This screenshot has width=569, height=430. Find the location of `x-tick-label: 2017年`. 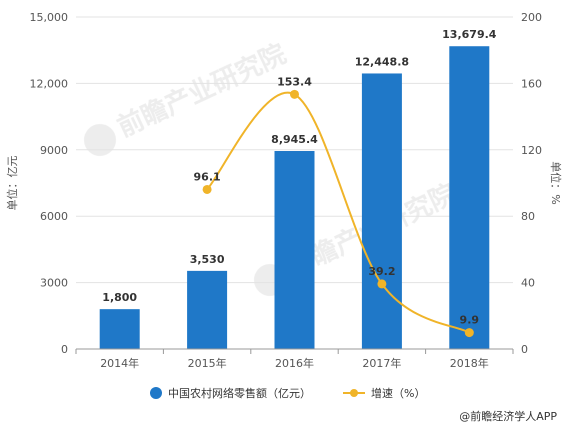

x-tick-label: 2017年 is located at coordinates (381, 363).